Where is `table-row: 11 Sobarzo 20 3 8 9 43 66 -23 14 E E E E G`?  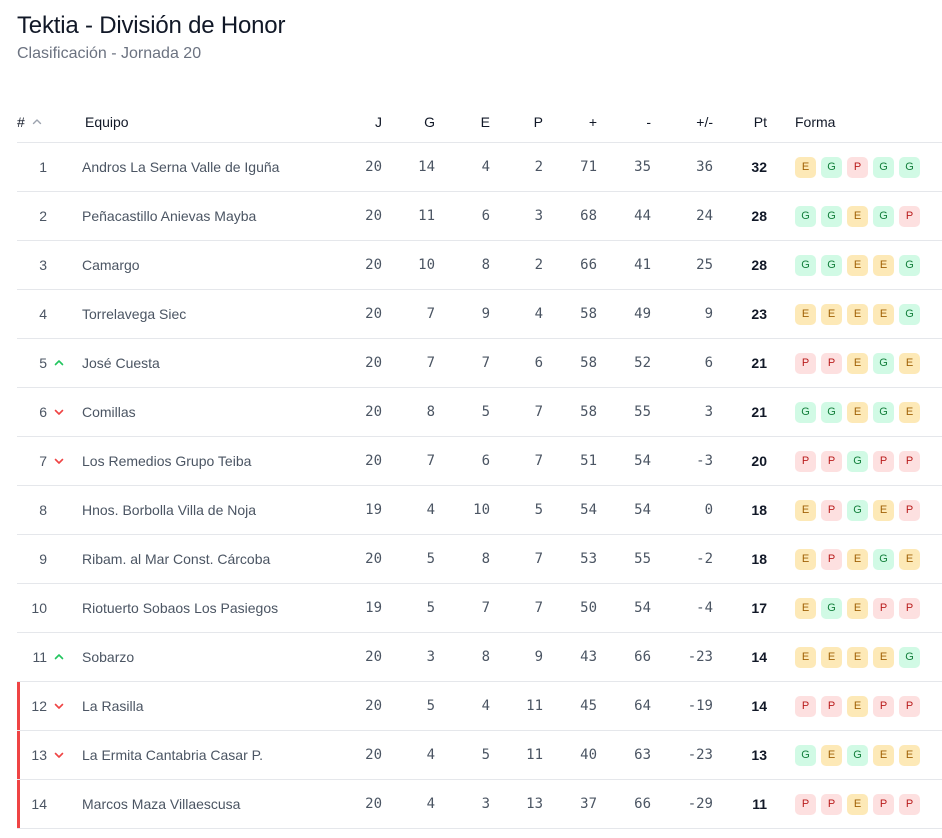 table-row: 11 Sobarzo 20 3 8 9 43 66 -23 14 E E E E G is located at coordinates (479, 657).